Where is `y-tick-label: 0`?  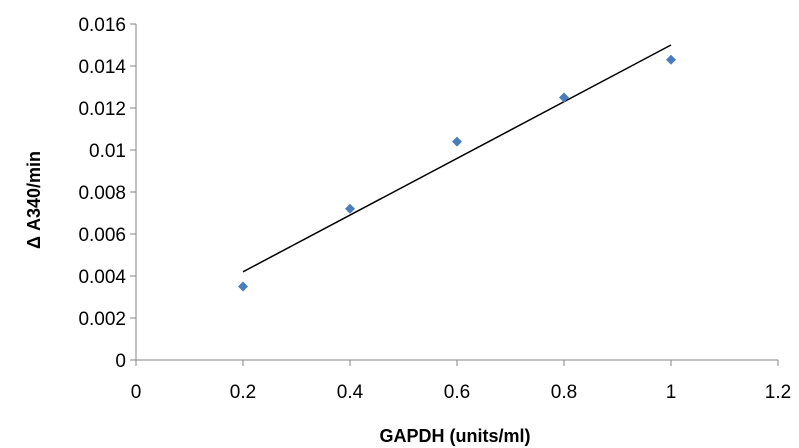 y-tick-label: 0 is located at coordinates (120, 361).